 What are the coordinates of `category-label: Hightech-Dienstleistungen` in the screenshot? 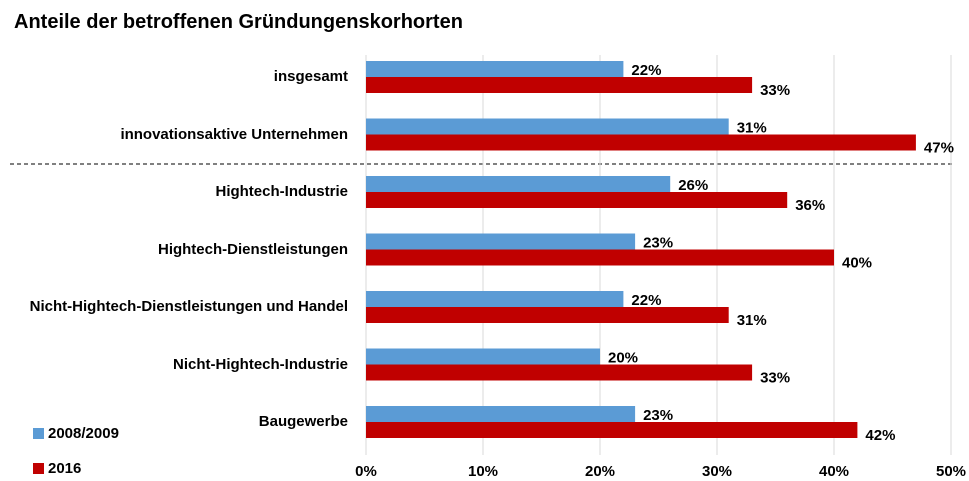 It's located at (175, 250).